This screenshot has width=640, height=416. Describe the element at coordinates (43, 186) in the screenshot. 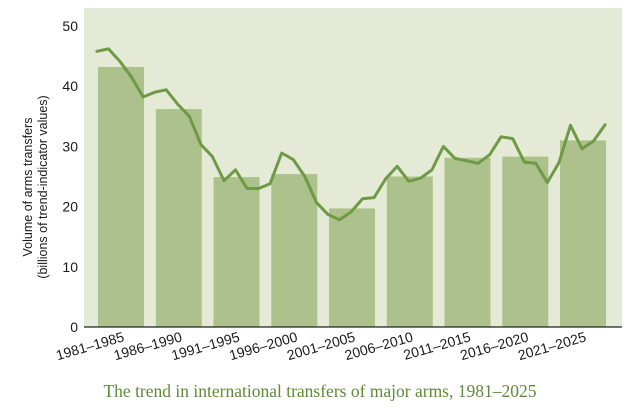

I see `y-axis-subtitle: (billions of trend-indicator values)` at that location.